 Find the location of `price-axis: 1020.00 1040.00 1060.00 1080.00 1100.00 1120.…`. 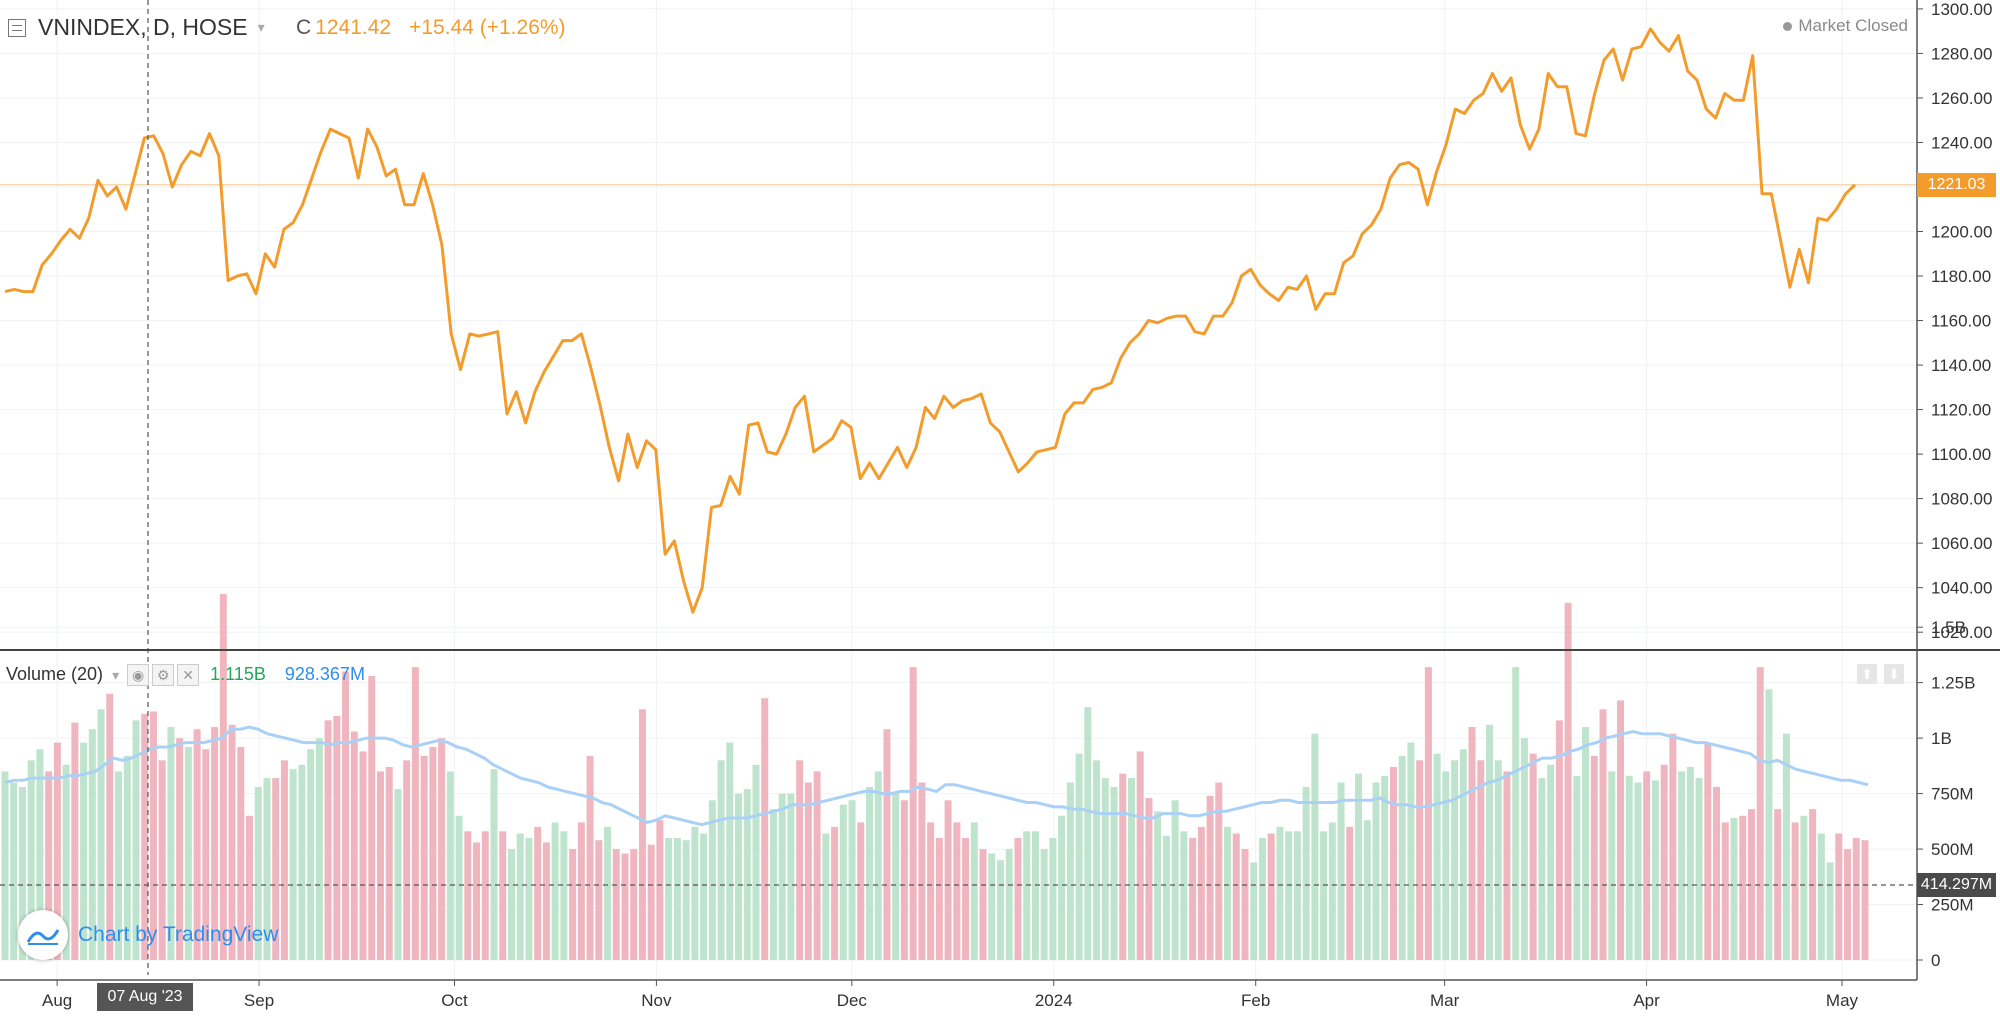

price-axis: 1020.00 1040.00 1060.00 1080.00 1100.00 1120.… is located at coordinates (1954, 321).